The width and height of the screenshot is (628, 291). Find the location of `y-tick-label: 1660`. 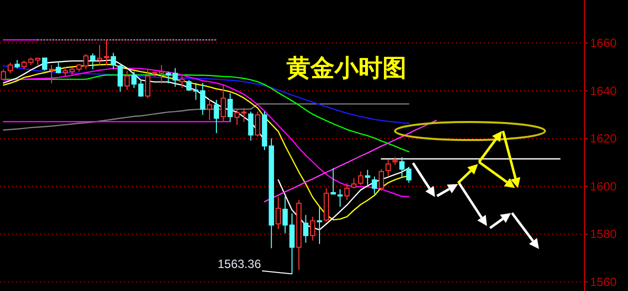

y-tick-label: 1660 is located at coordinates (604, 43).